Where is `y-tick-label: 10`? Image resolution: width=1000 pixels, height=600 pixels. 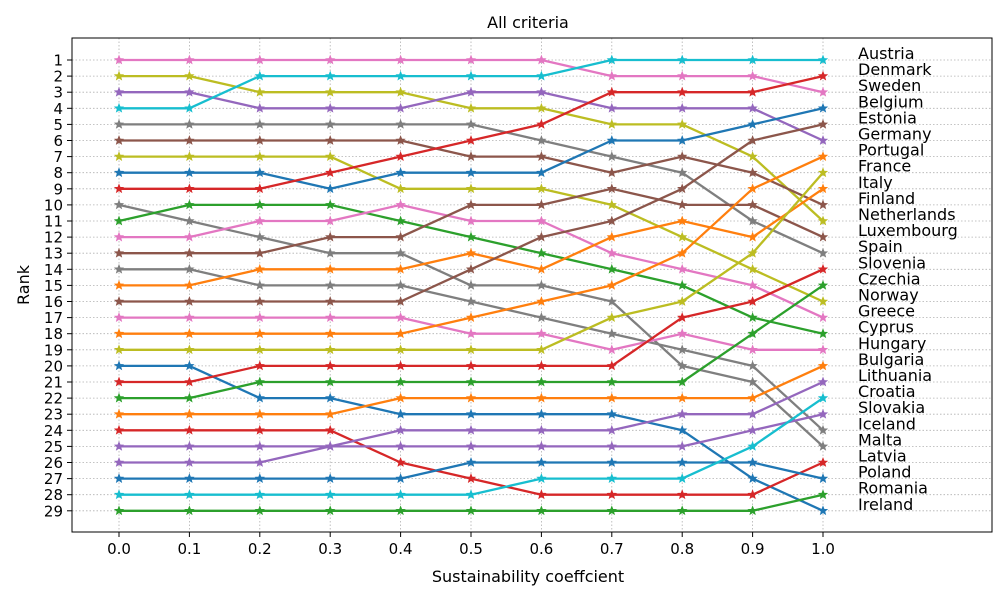
y-tick-label: 10 is located at coordinates (53, 205).